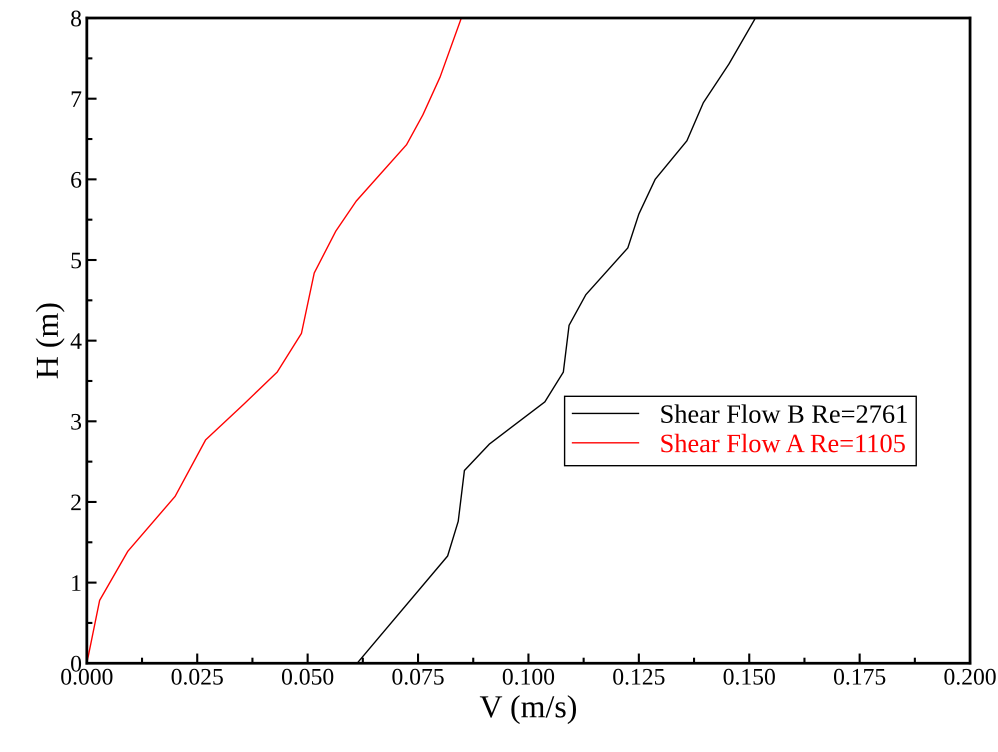  I want to click on x-tick-label: 0.150, so click(749, 676).